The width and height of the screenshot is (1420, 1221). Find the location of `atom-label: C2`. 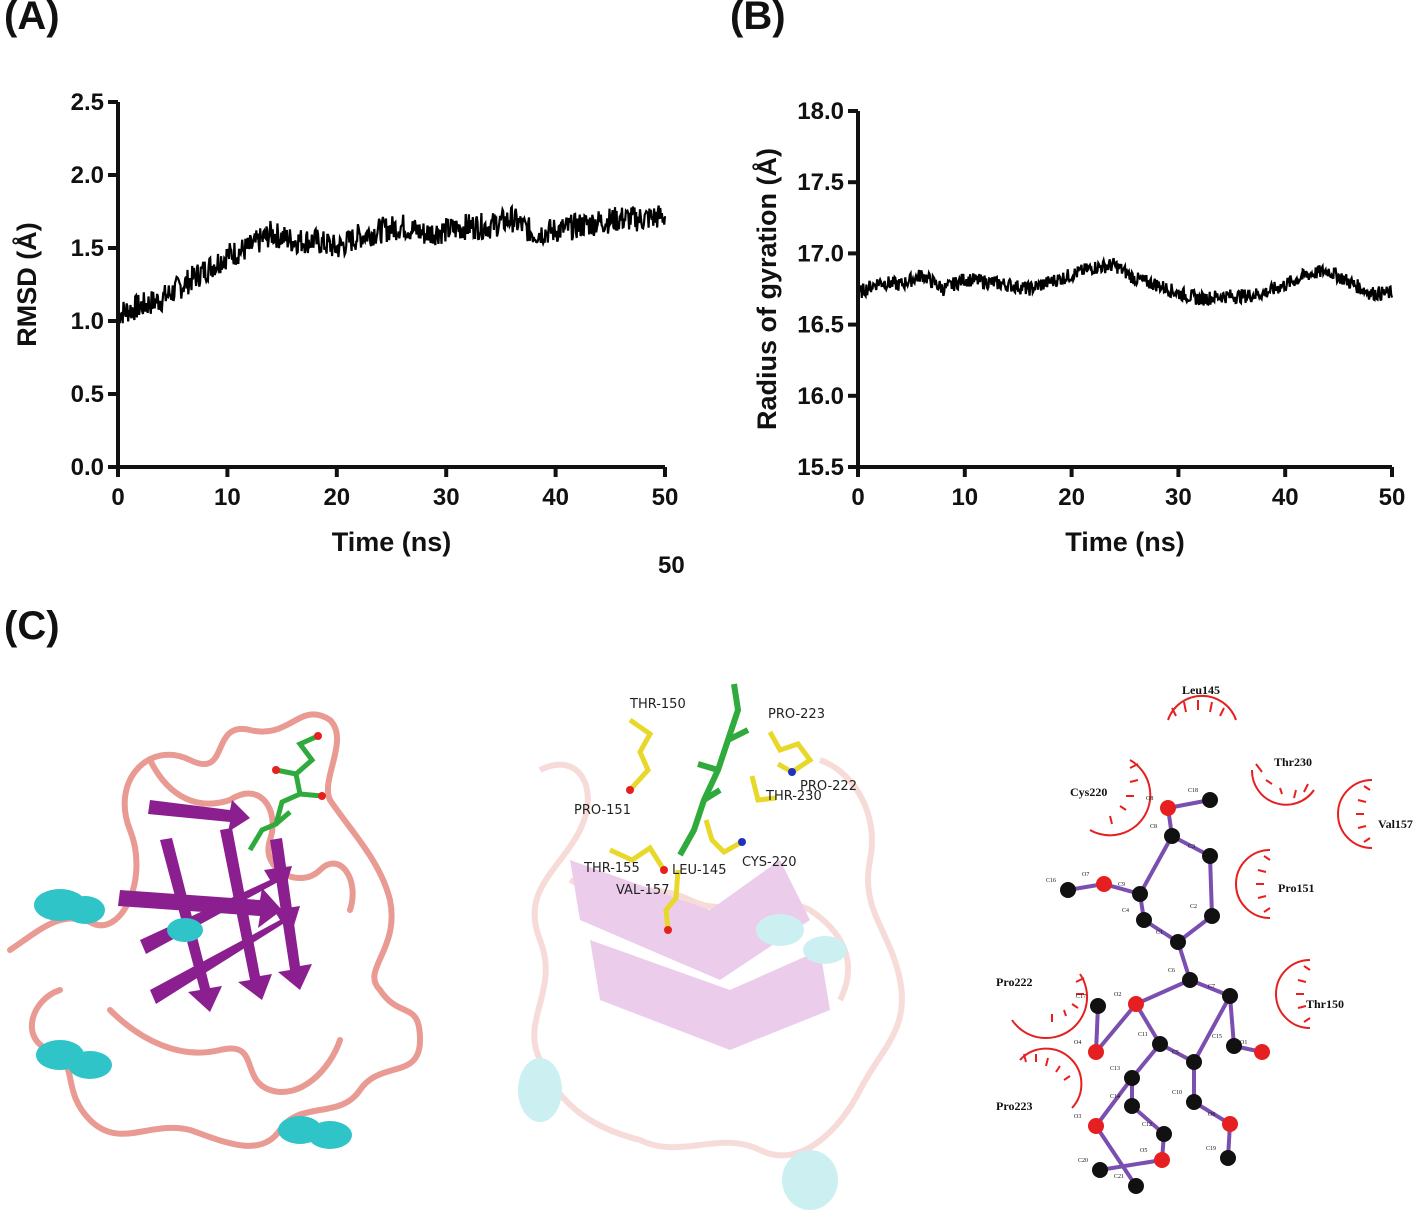

atom-label: C2 is located at coordinates (1193, 907).